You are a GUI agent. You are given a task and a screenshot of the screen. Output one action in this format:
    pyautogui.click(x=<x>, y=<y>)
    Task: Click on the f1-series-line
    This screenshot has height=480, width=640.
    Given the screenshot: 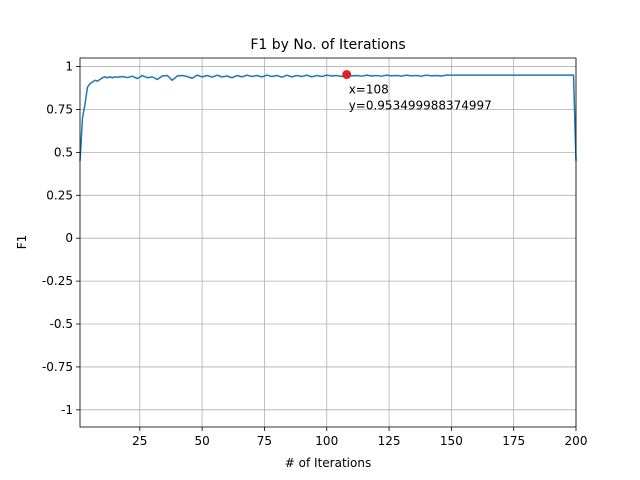 What is the action you would take?
    pyautogui.click(x=328, y=117)
    